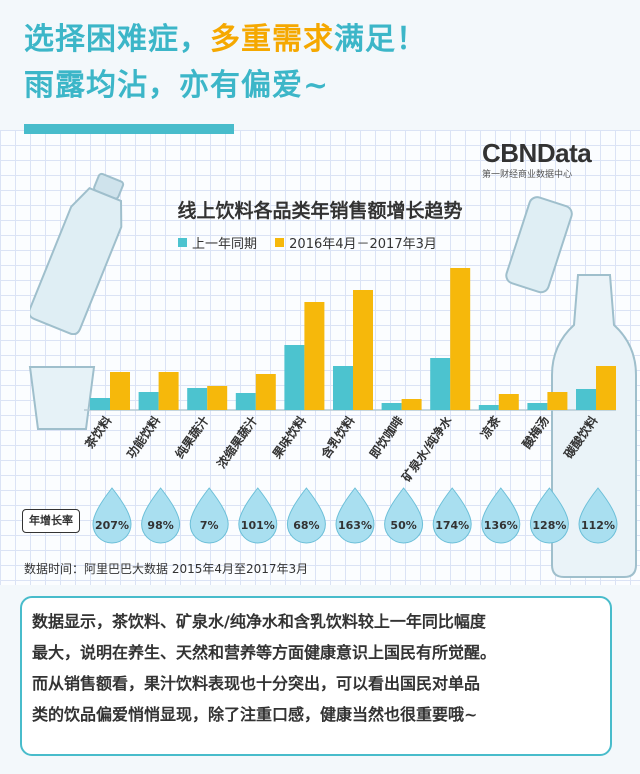 This screenshot has height=774, width=640. What do you see at coordinates (112, 525) in the screenshot?
I see `growth-rate-value: 207%` at bounding box center [112, 525].